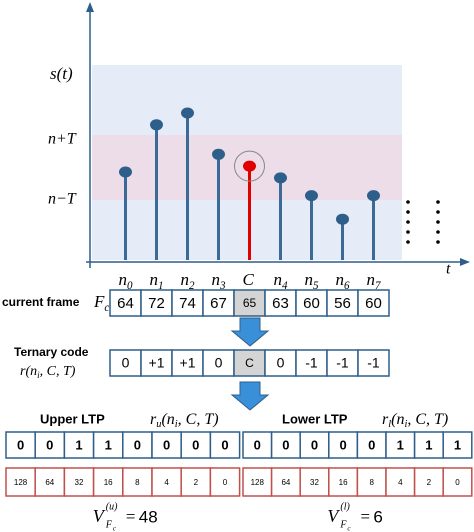 The height and width of the screenshot is (532, 474). I want to click on frame-value: 60, so click(373, 303).